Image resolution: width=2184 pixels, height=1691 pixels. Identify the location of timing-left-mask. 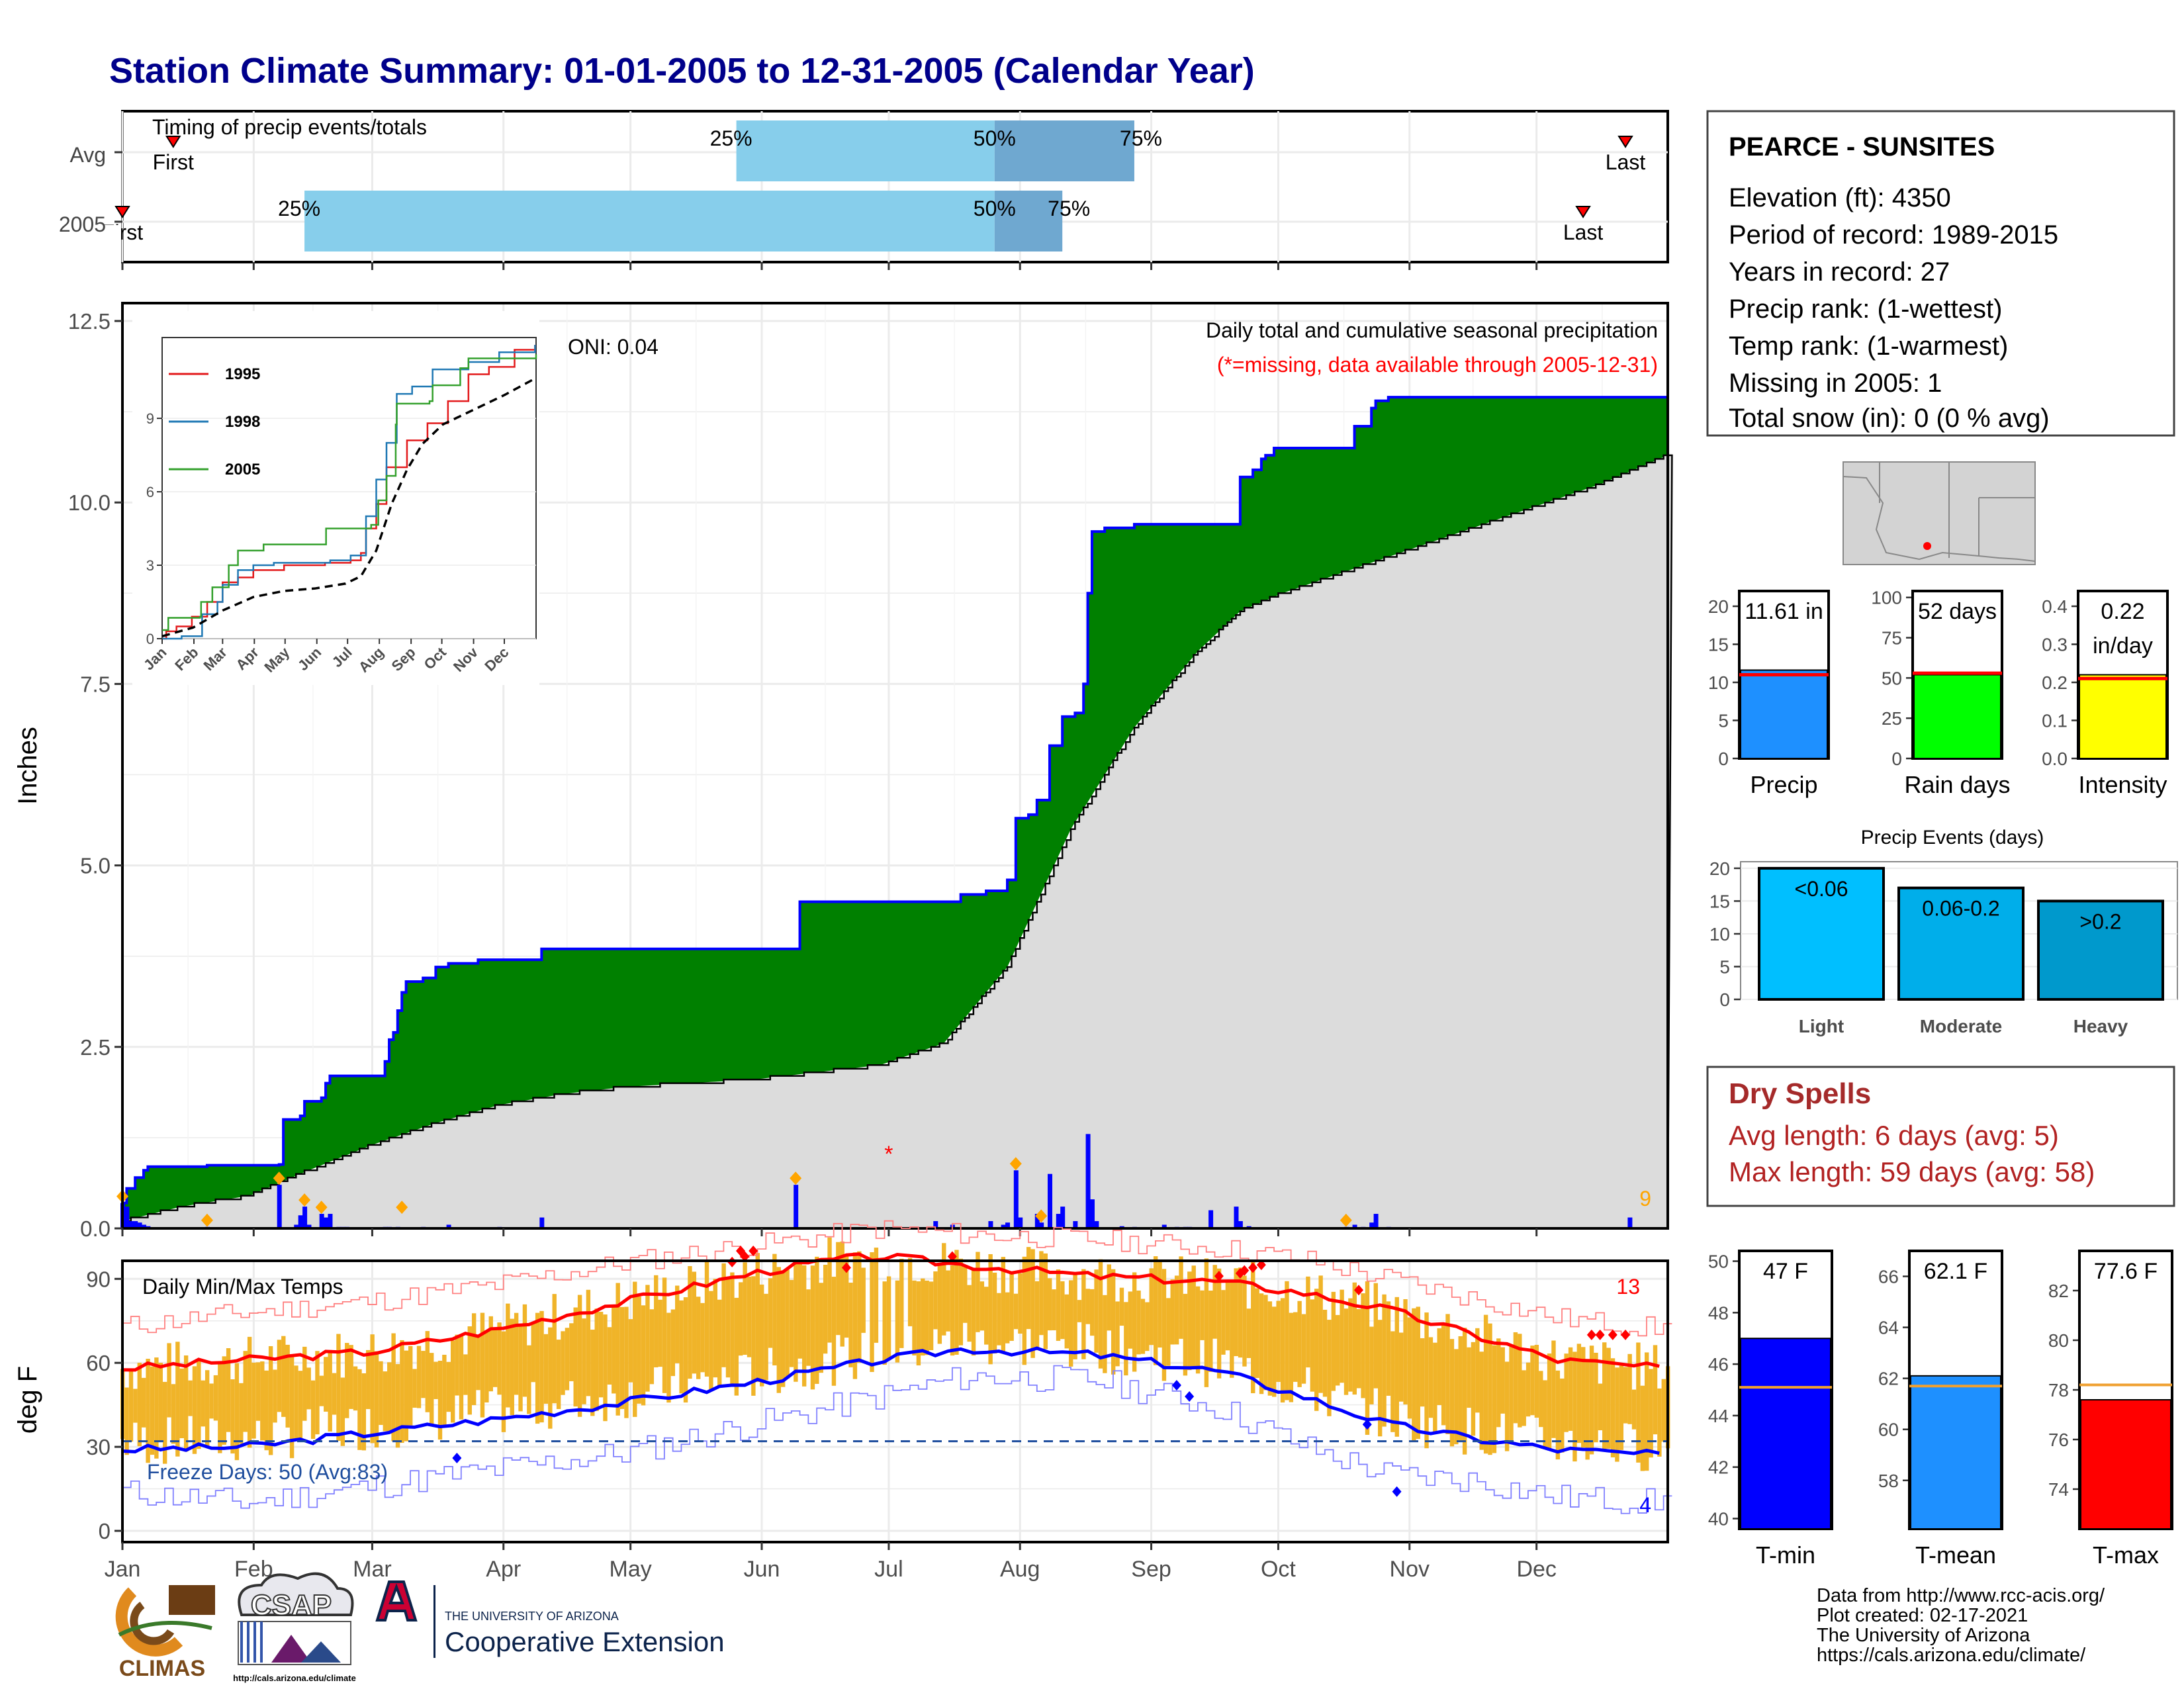
(110, 238).